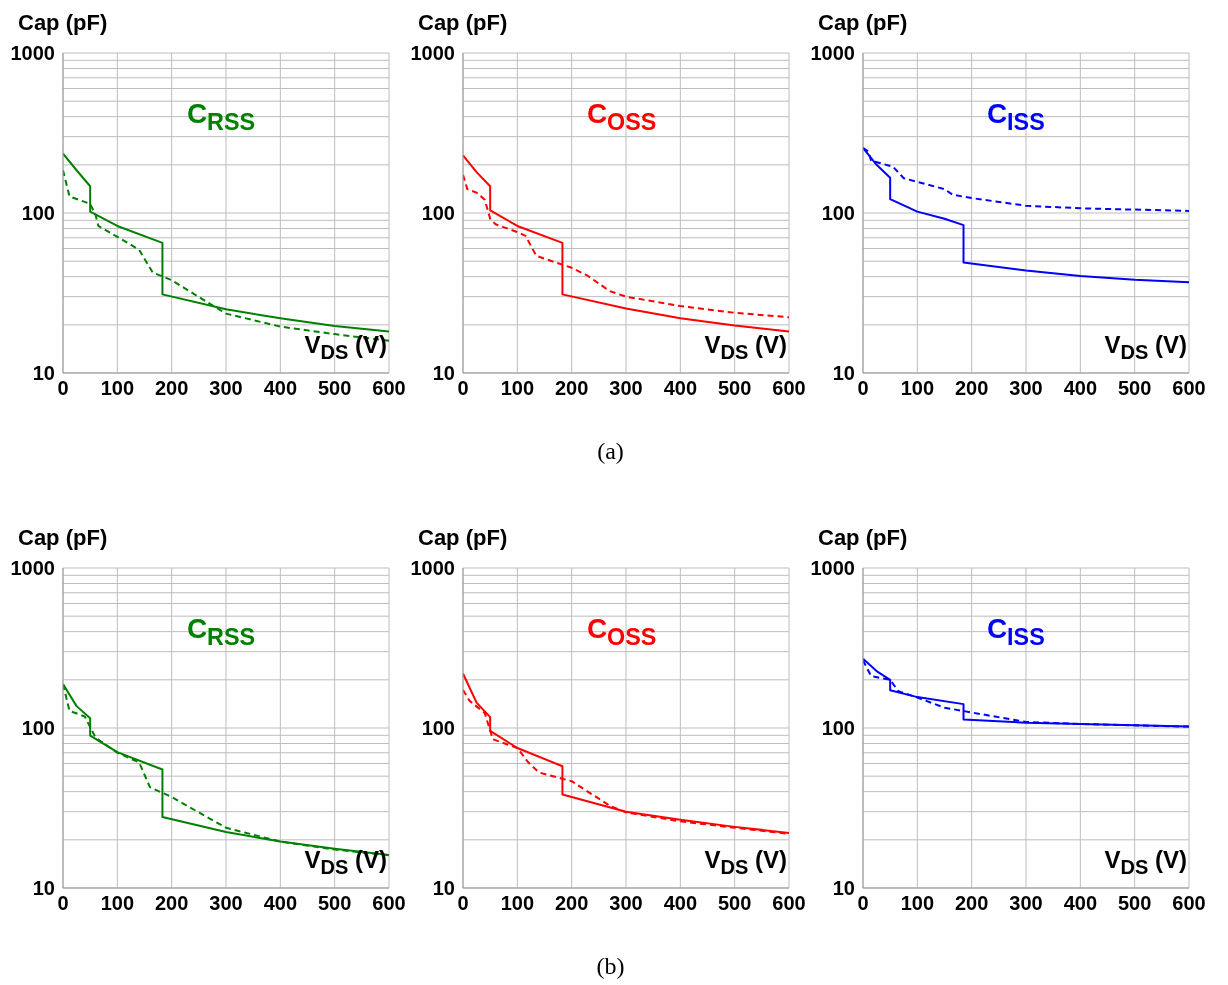 Image resolution: width=1228 pixels, height=985 pixels. What do you see at coordinates (626, 243) in the screenshot?
I see `line-series` at bounding box center [626, 243].